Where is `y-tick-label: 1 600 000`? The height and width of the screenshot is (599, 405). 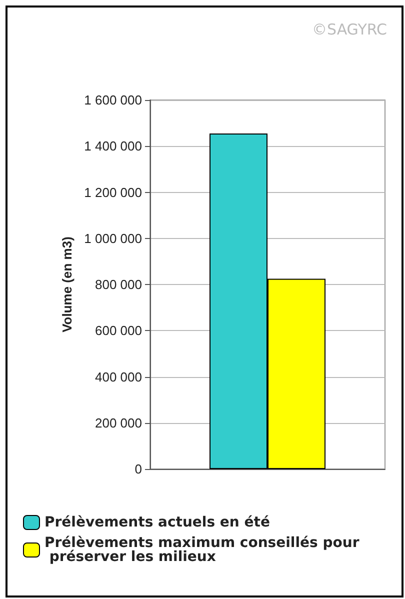
y-tick-label: 1 600 000 is located at coordinates (113, 100).